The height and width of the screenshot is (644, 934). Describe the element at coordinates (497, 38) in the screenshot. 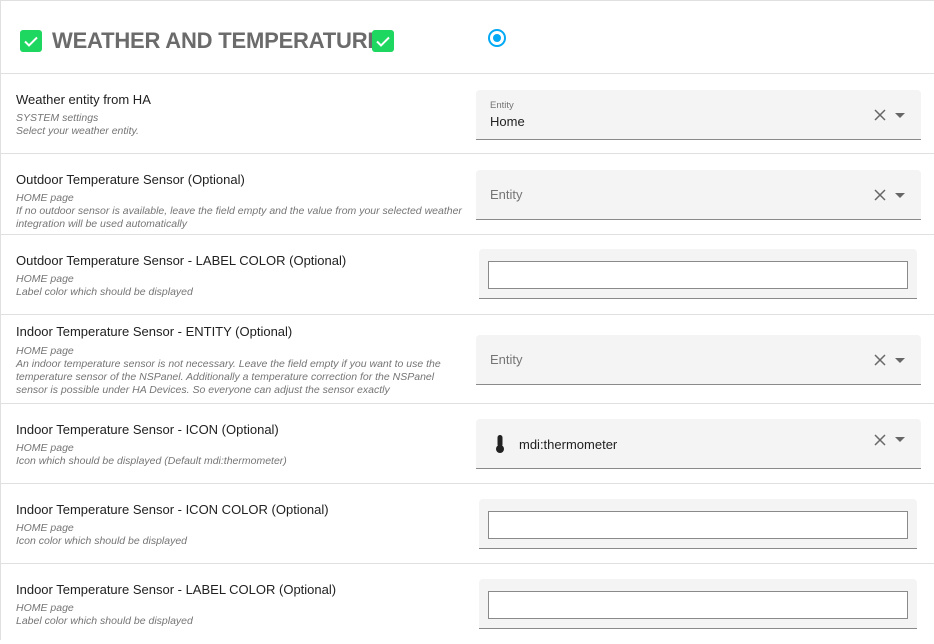

I see `section-radio` at that location.